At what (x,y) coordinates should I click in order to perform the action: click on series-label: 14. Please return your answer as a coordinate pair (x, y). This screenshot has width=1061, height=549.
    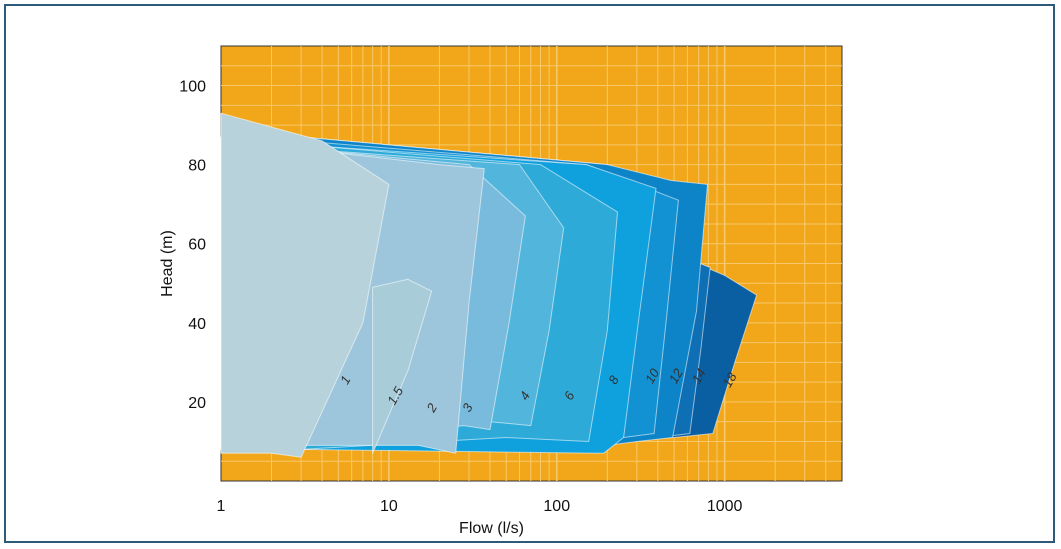
    Looking at the image, I should click on (699, 376).